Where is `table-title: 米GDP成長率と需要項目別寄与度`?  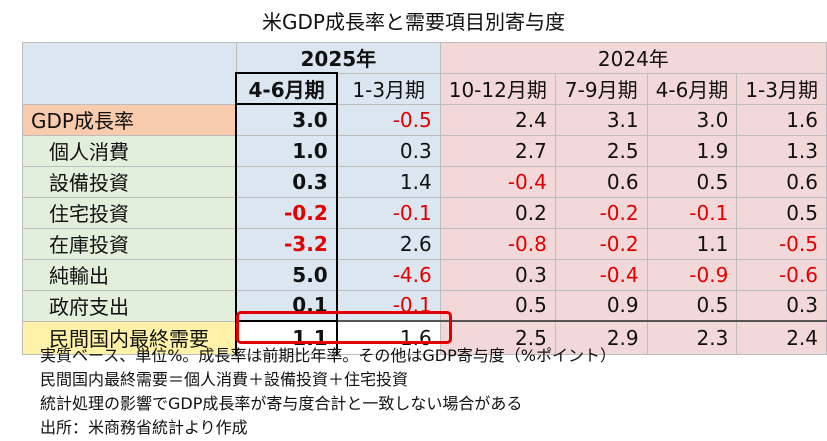 table-title: 米GDP成長率と需要項目別寄与度 is located at coordinates (413, 22).